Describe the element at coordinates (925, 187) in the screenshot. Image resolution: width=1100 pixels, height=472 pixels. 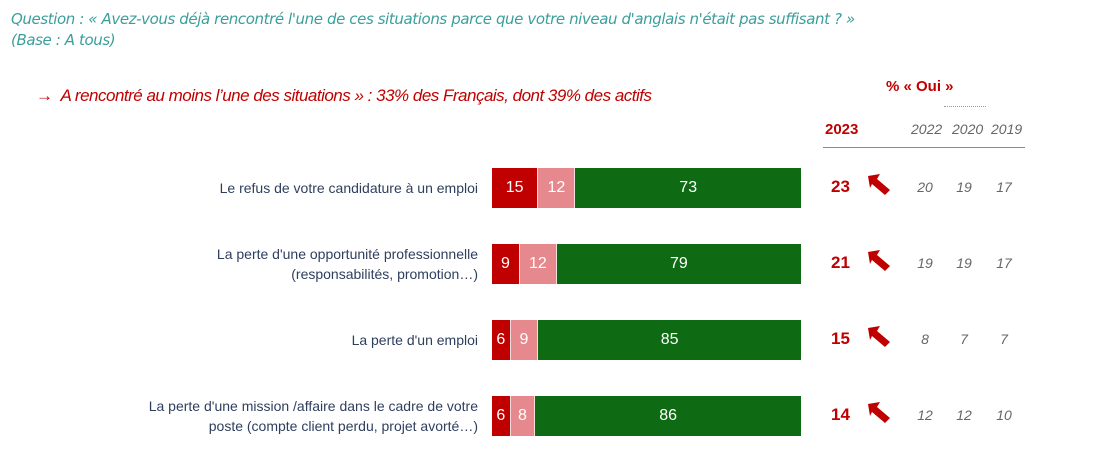
I see `oui-2022-value: 20` at that location.